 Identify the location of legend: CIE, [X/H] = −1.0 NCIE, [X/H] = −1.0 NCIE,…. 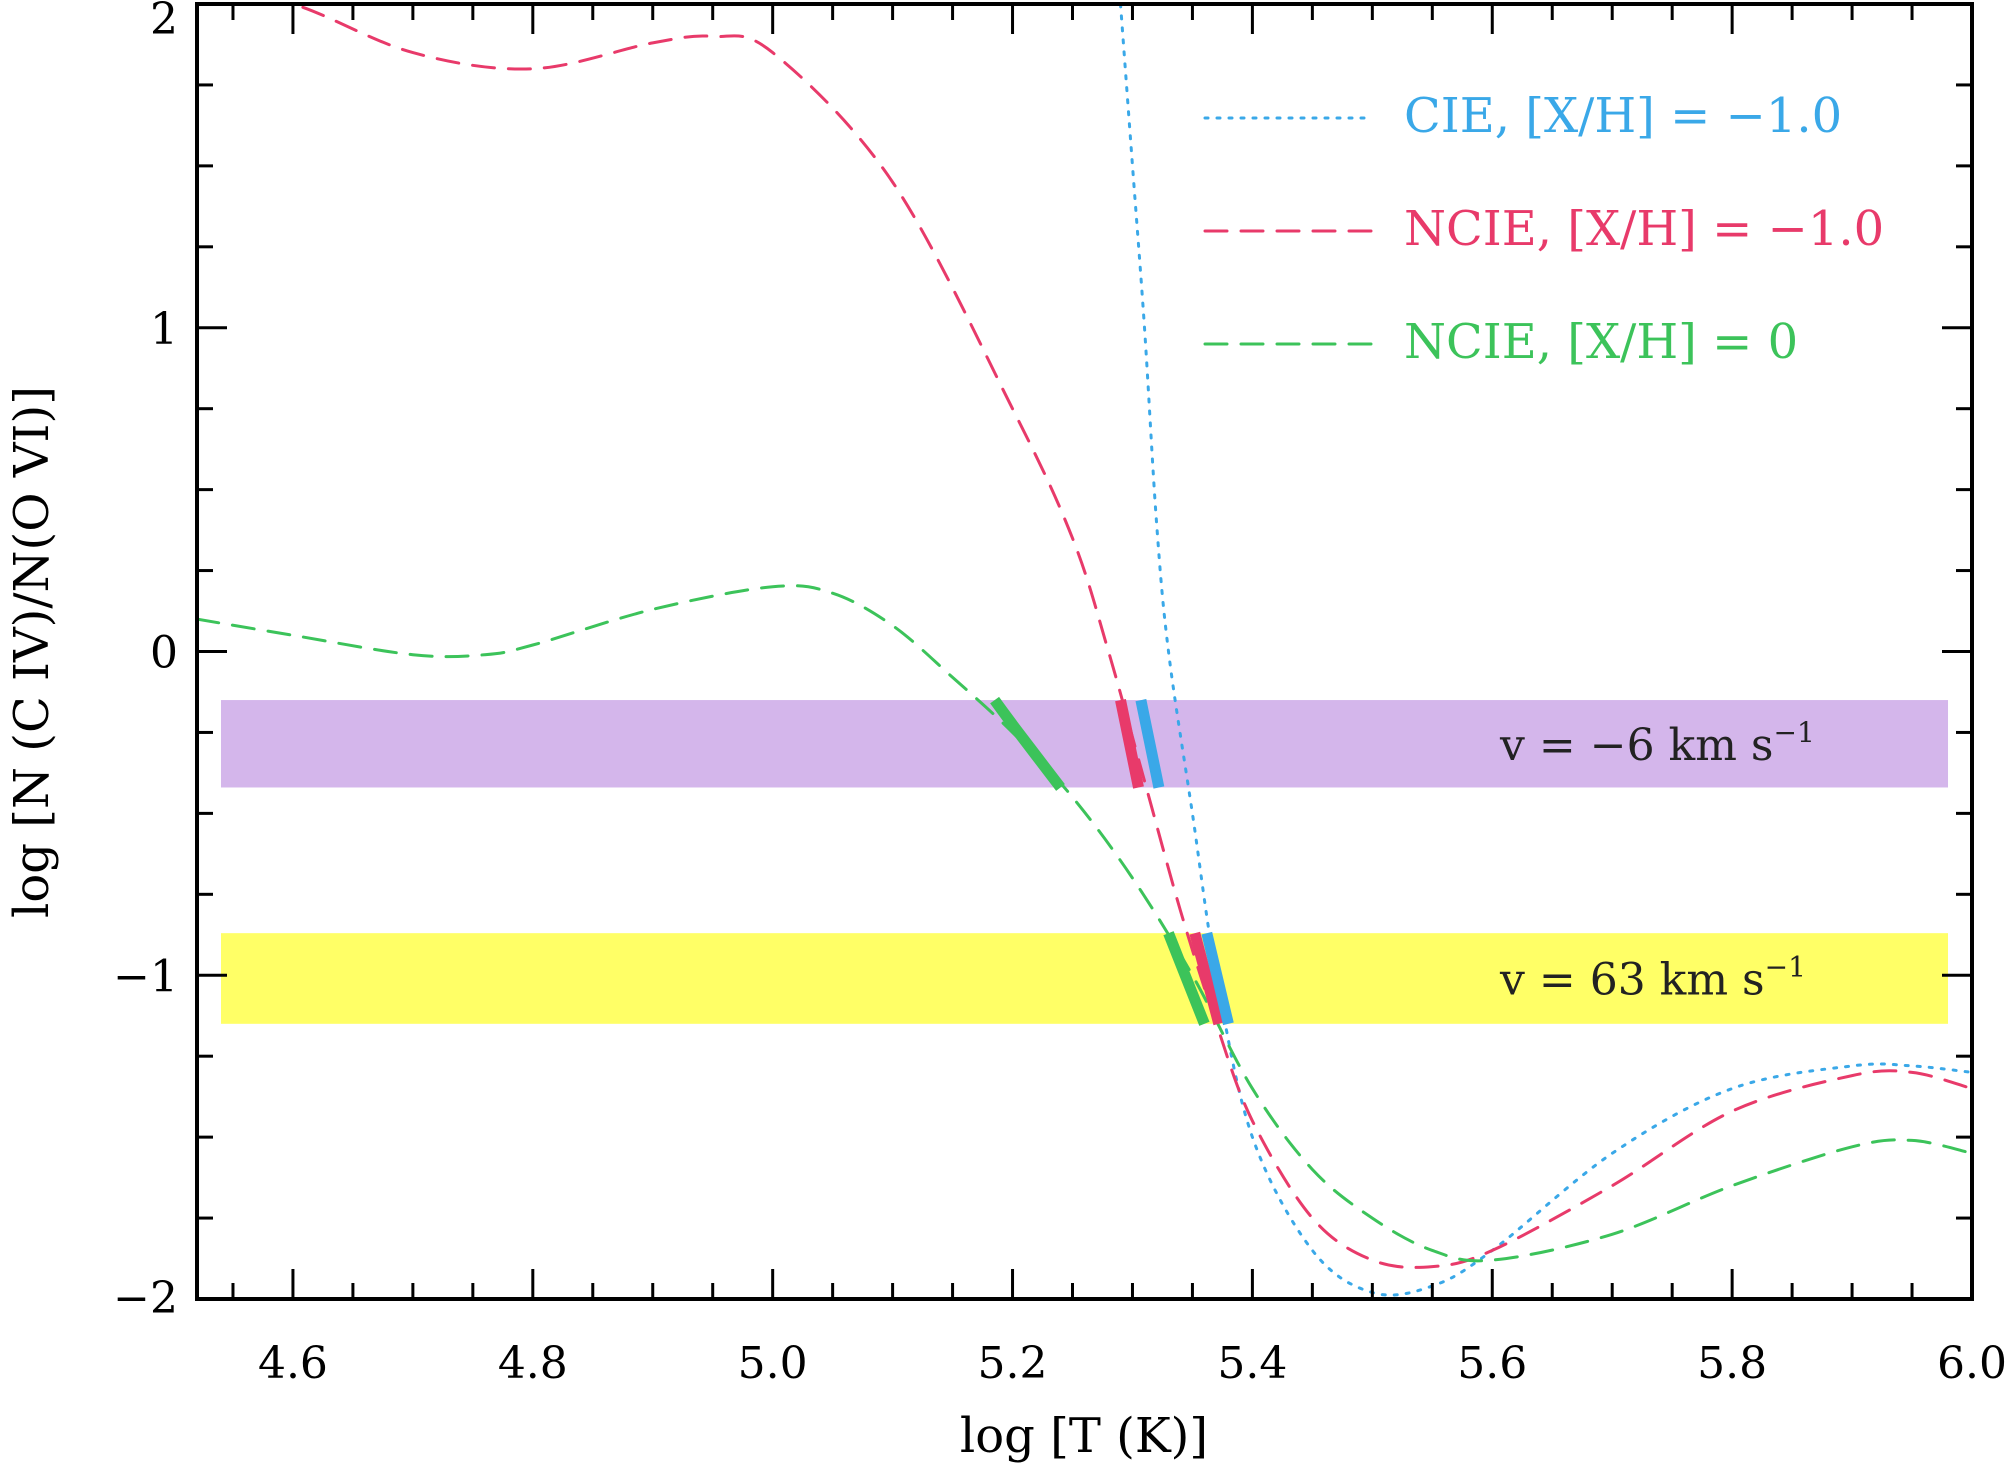
(1543, 229).